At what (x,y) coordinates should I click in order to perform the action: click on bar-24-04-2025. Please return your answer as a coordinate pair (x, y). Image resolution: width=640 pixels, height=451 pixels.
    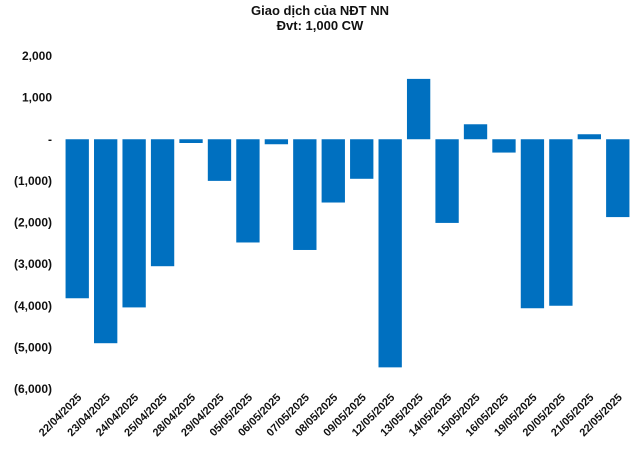
    Looking at the image, I should click on (134, 223).